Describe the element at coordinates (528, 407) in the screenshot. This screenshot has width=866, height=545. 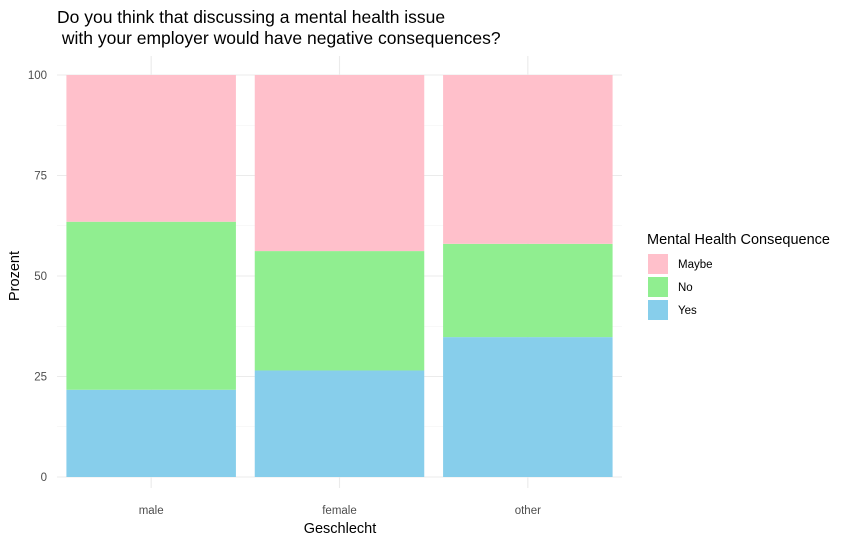
I see `bar-segment-yes-other` at that location.